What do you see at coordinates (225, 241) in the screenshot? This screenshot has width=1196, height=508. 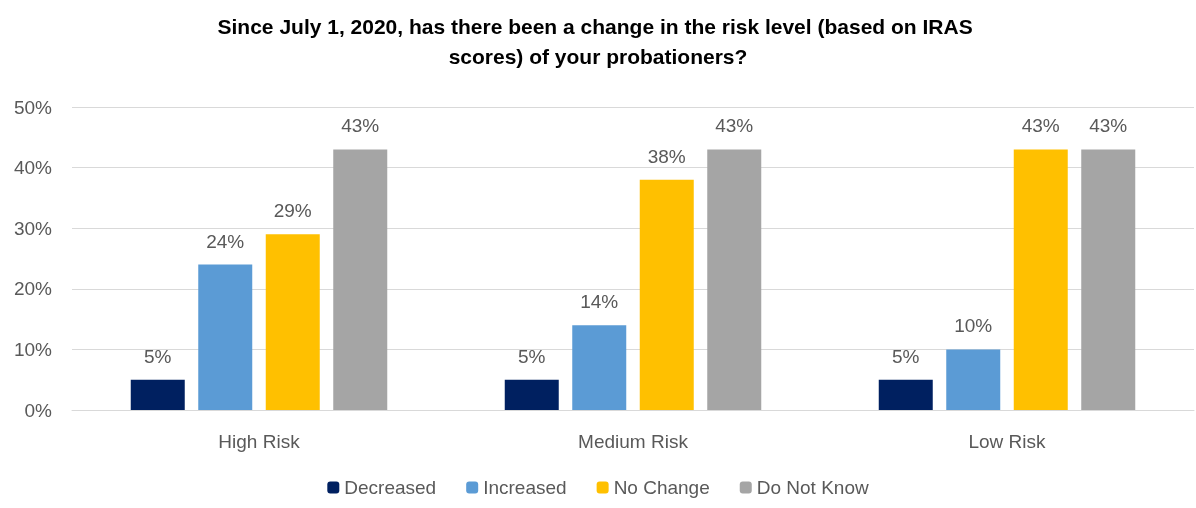 I see `data-label: 24%` at bounding box center [225, 241].